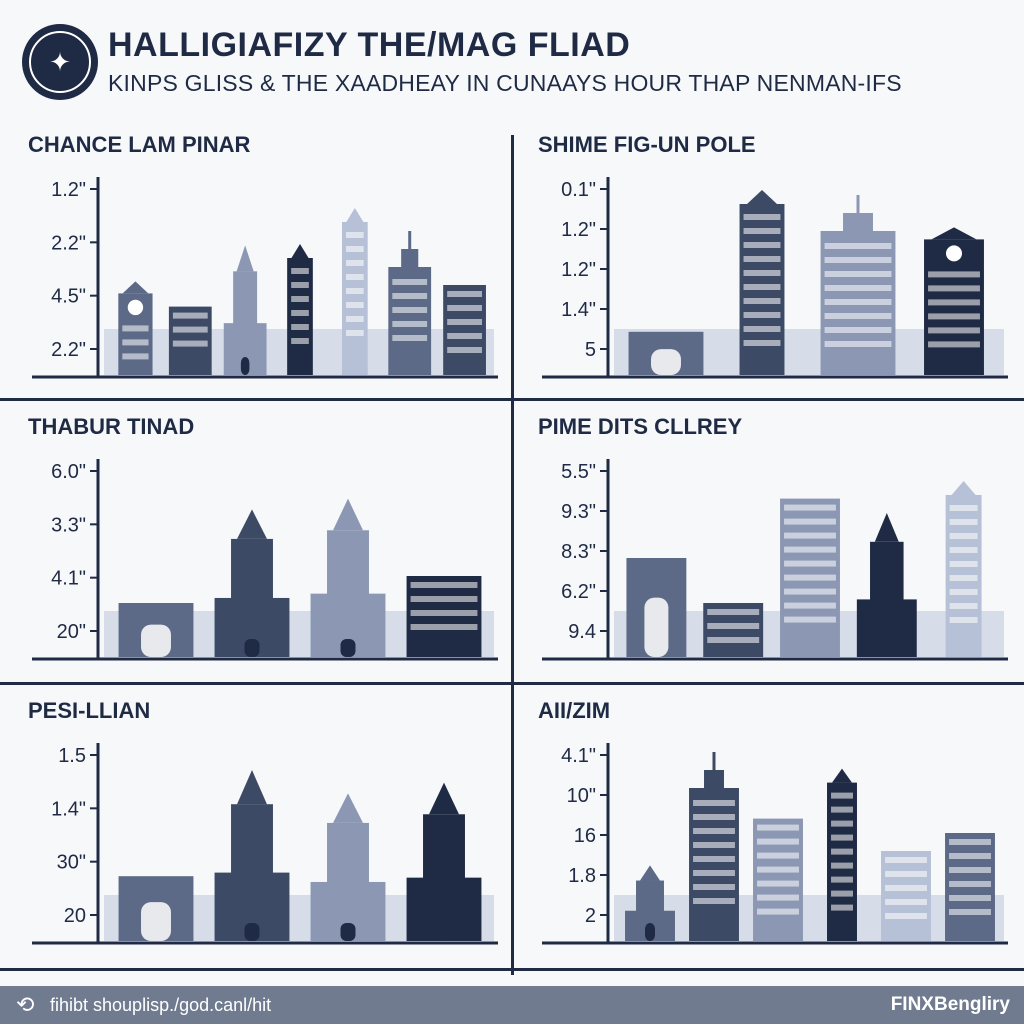 The width and height of the screenshot is (1024, 1024). Describe the element at coordinates (574, 710) in the screenshot. I see `chart-title: AII/ZIM` at that location.